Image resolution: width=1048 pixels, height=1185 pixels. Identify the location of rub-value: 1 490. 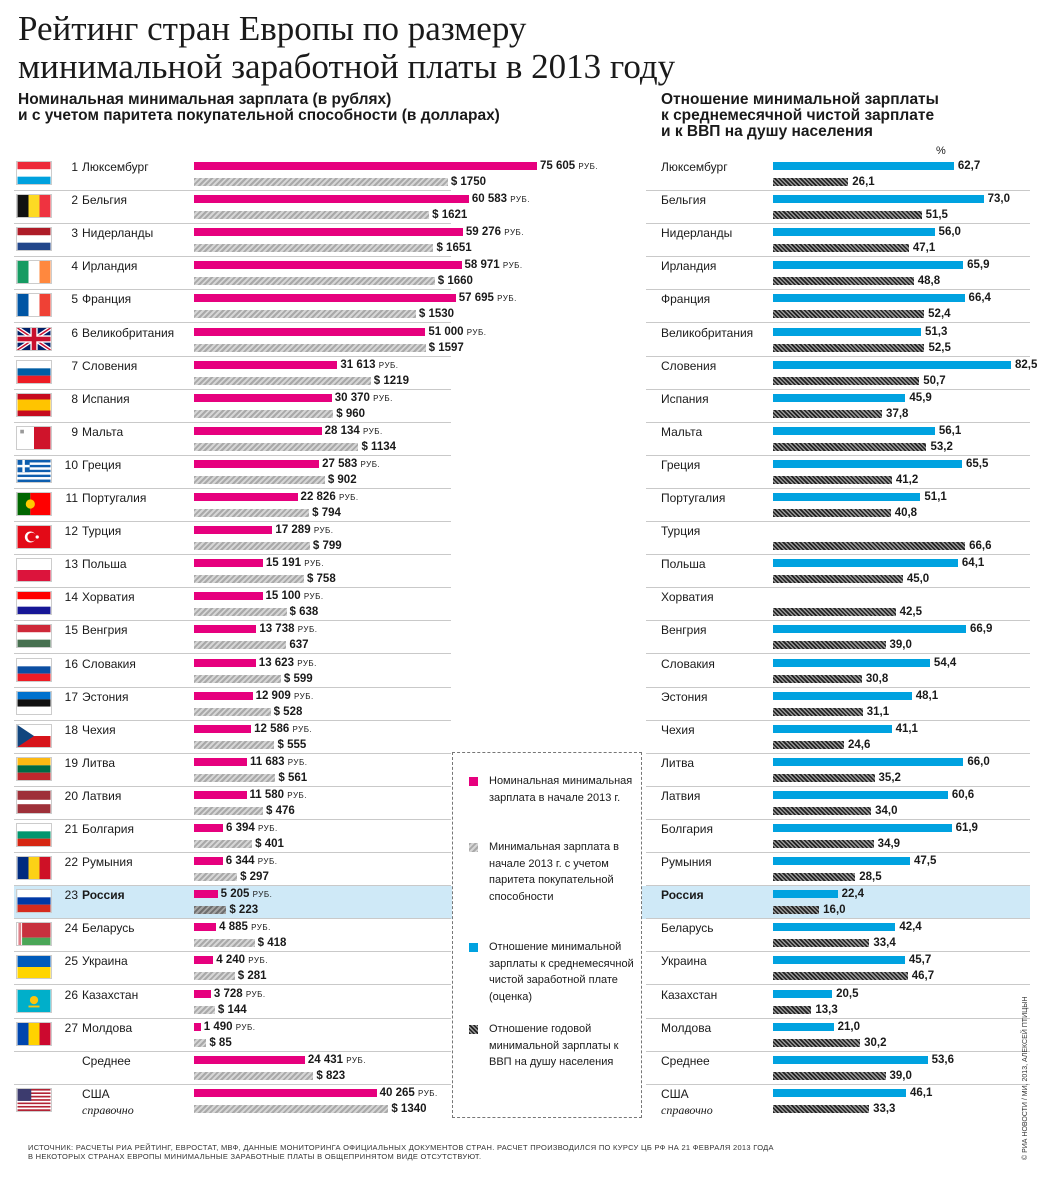
(218, 1026).